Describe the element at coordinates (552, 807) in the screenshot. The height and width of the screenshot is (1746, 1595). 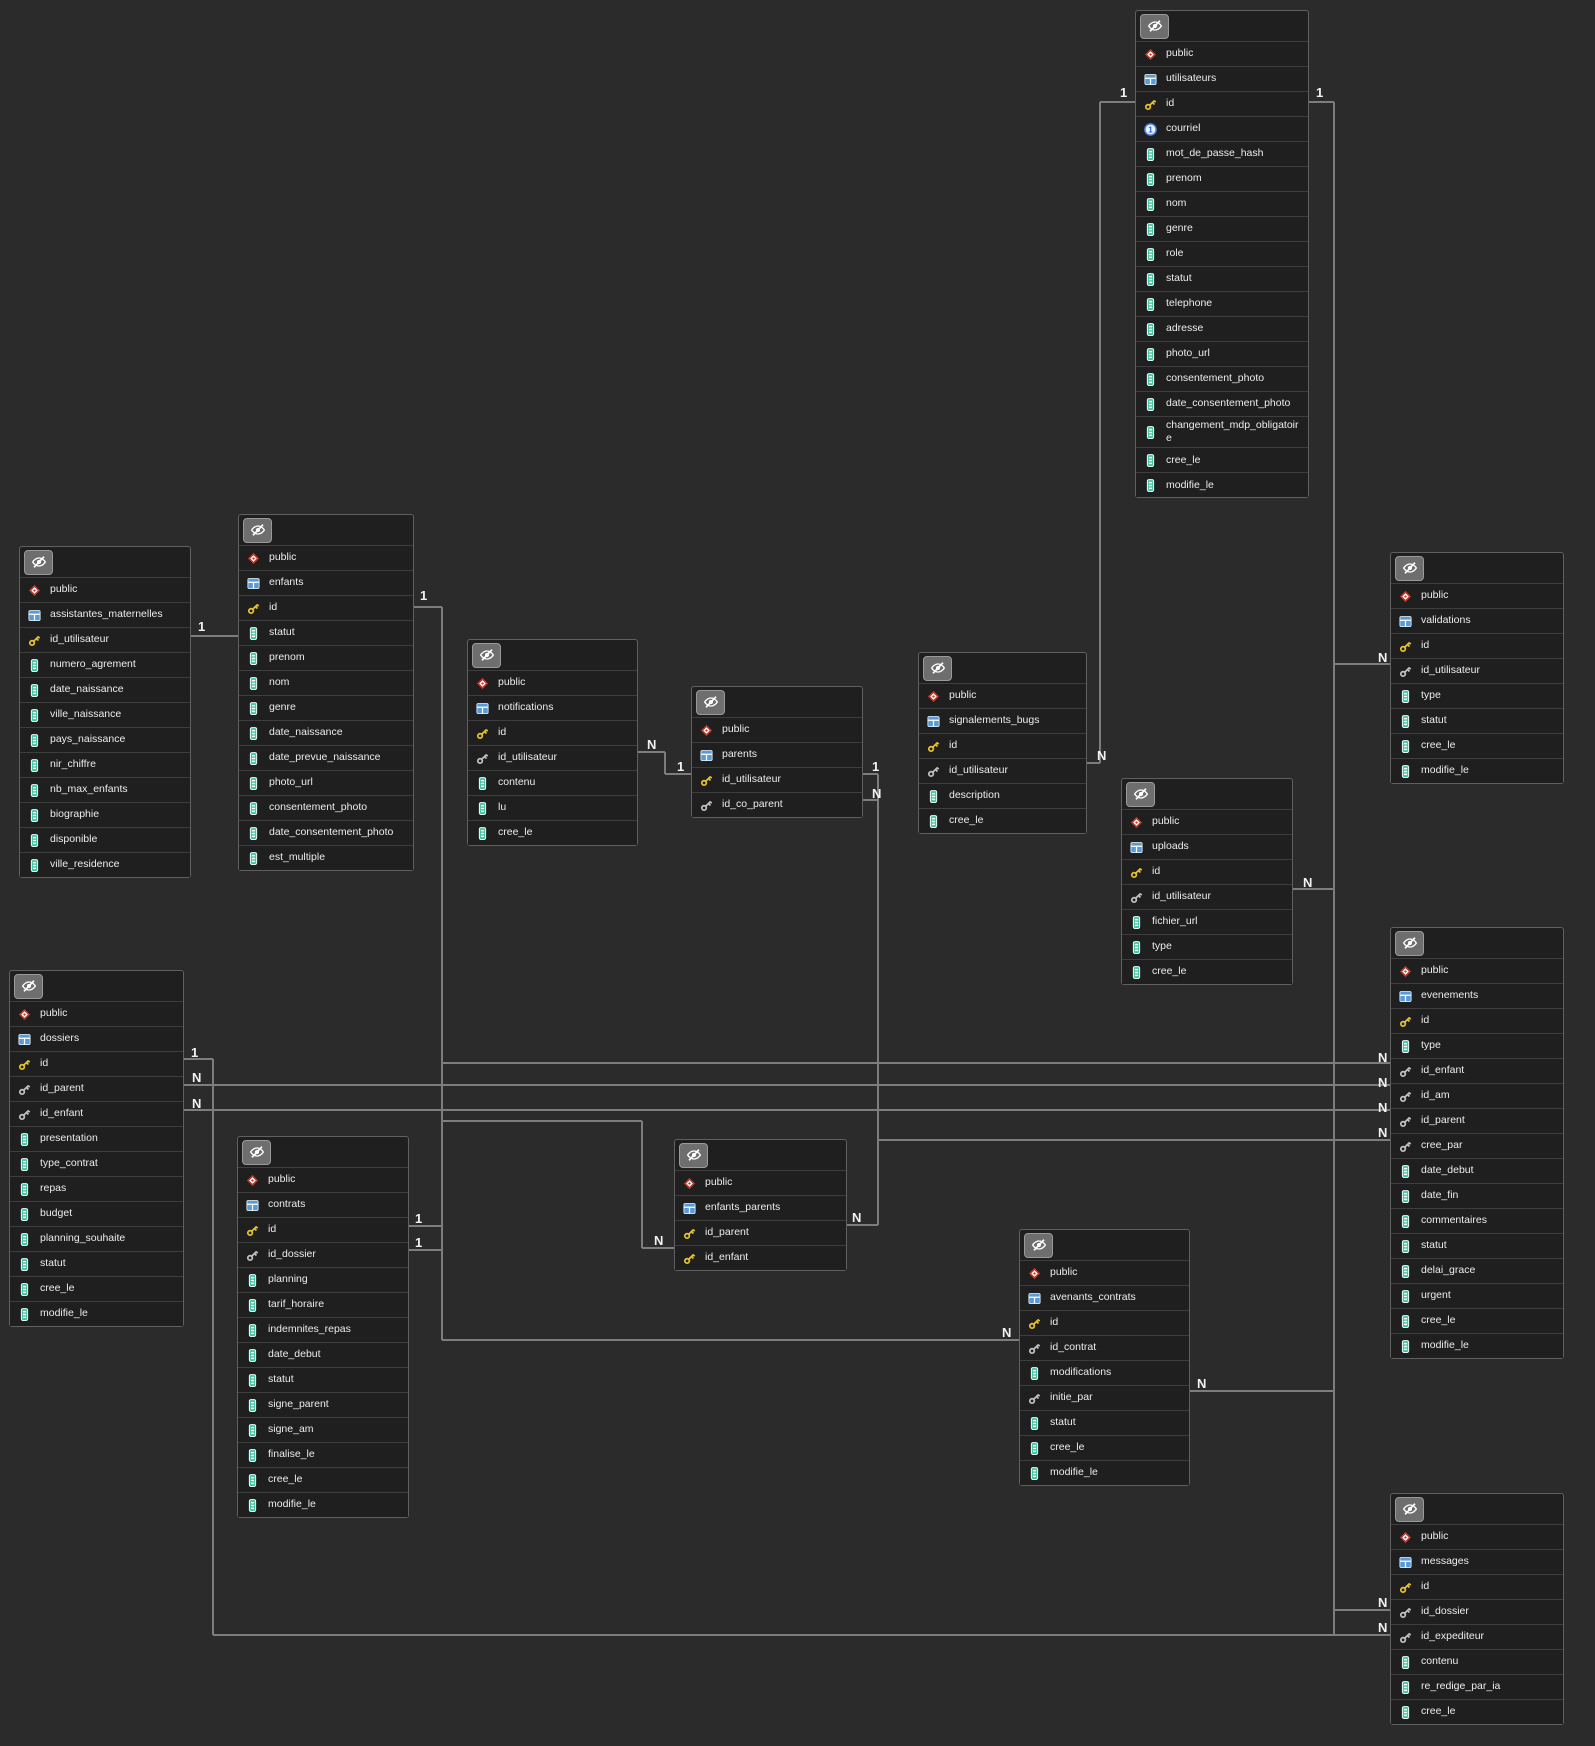
I see `field-row: lu` at that location.